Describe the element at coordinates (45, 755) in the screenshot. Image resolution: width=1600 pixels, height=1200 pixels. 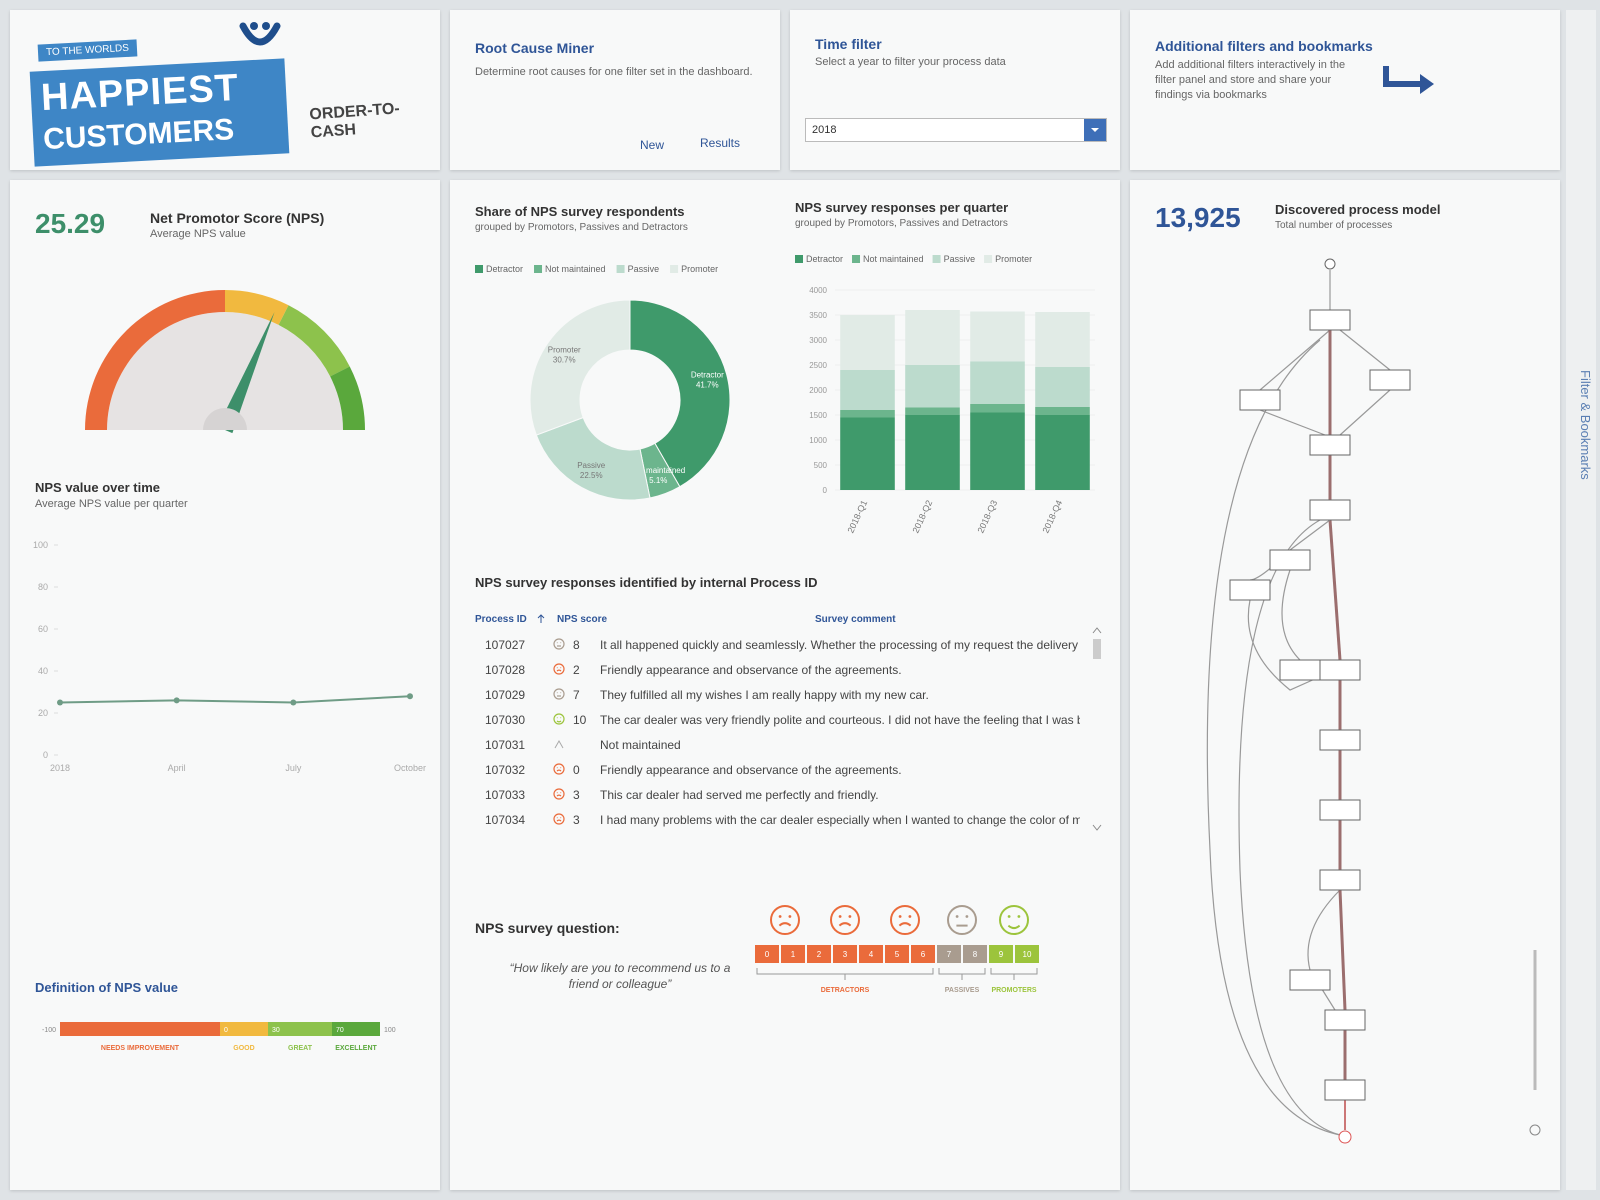
I see `y-tick-label: 0` at that location.